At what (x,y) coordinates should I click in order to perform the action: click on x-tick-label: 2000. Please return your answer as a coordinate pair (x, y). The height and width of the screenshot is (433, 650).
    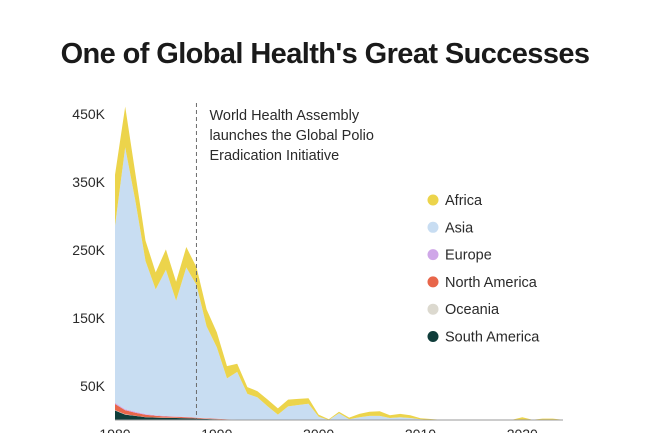
    Looking at the image, I should click on (318, 429).